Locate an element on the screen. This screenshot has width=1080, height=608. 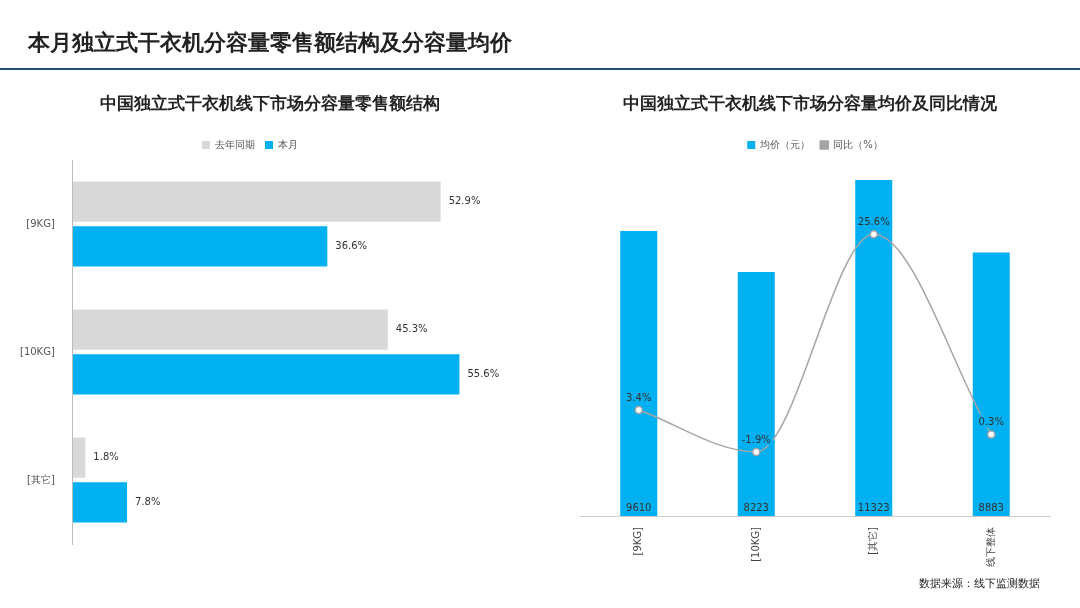
data-label: 25.6% is located at coordinates (873, 221).